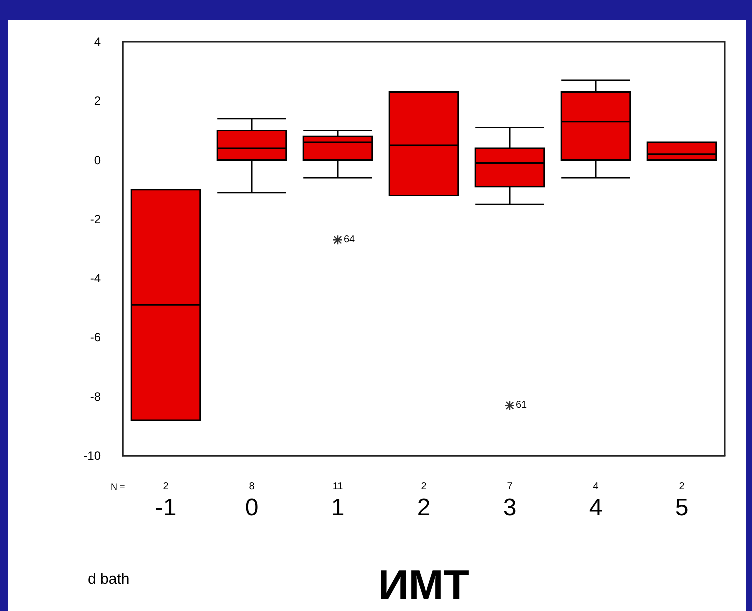  I want to click on x-tick-label: 2, so click(424, 508).